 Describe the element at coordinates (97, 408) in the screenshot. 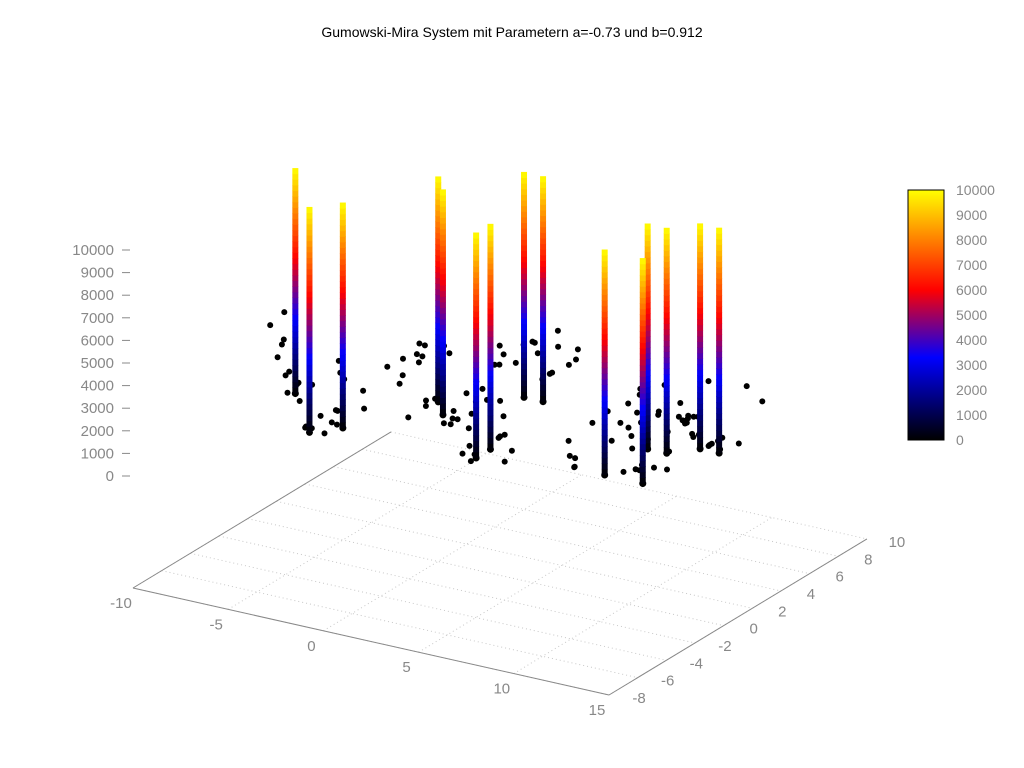

I see `z-tick-label: 3000` at that location.